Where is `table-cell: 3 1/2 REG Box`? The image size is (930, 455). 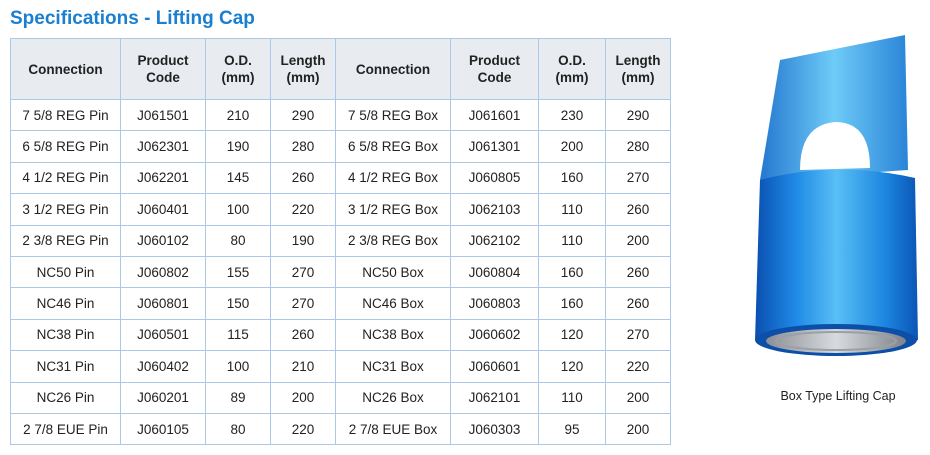
table-cell: 3 1/2 REG Box is located at coordinates (393, 209).